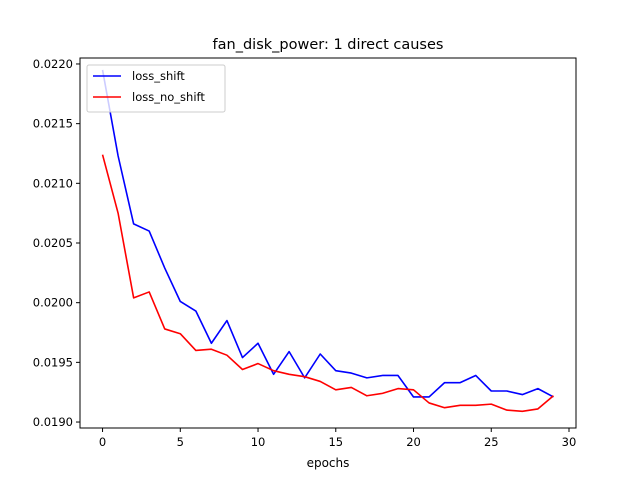  What do you see at coordinates (335, 442) in the screenshot?
I see `x-tick-label: 15` at bounding box center [335, 442].